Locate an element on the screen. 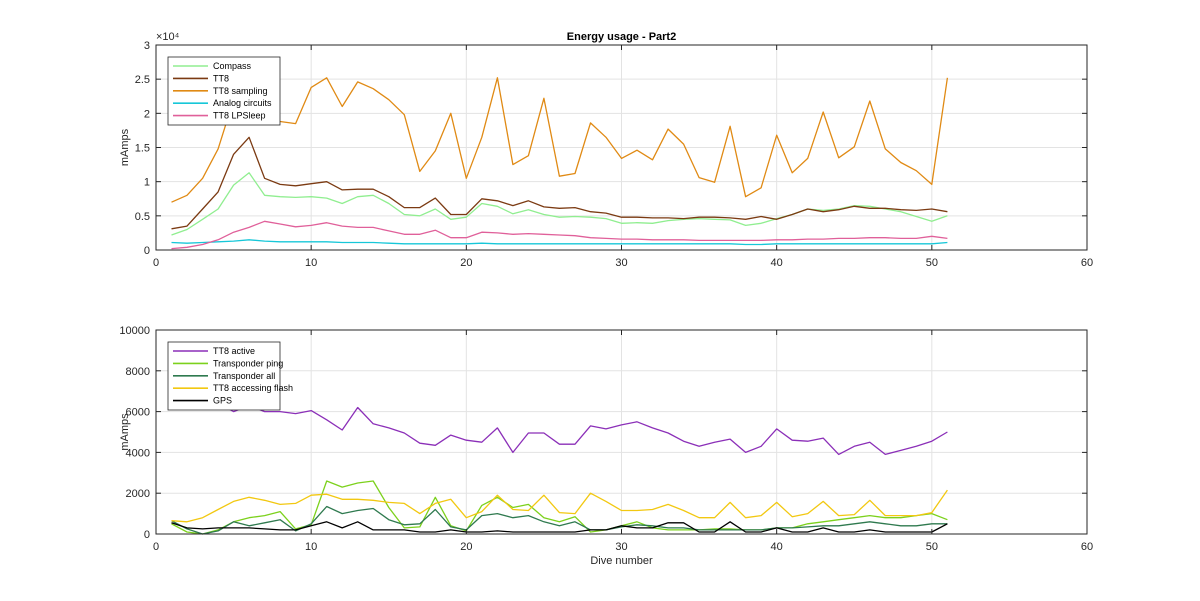 Image resolution: width=1200 pixels, height=601 pixels. y-tick-label: 2.5 is located at coordinates (142, 80).